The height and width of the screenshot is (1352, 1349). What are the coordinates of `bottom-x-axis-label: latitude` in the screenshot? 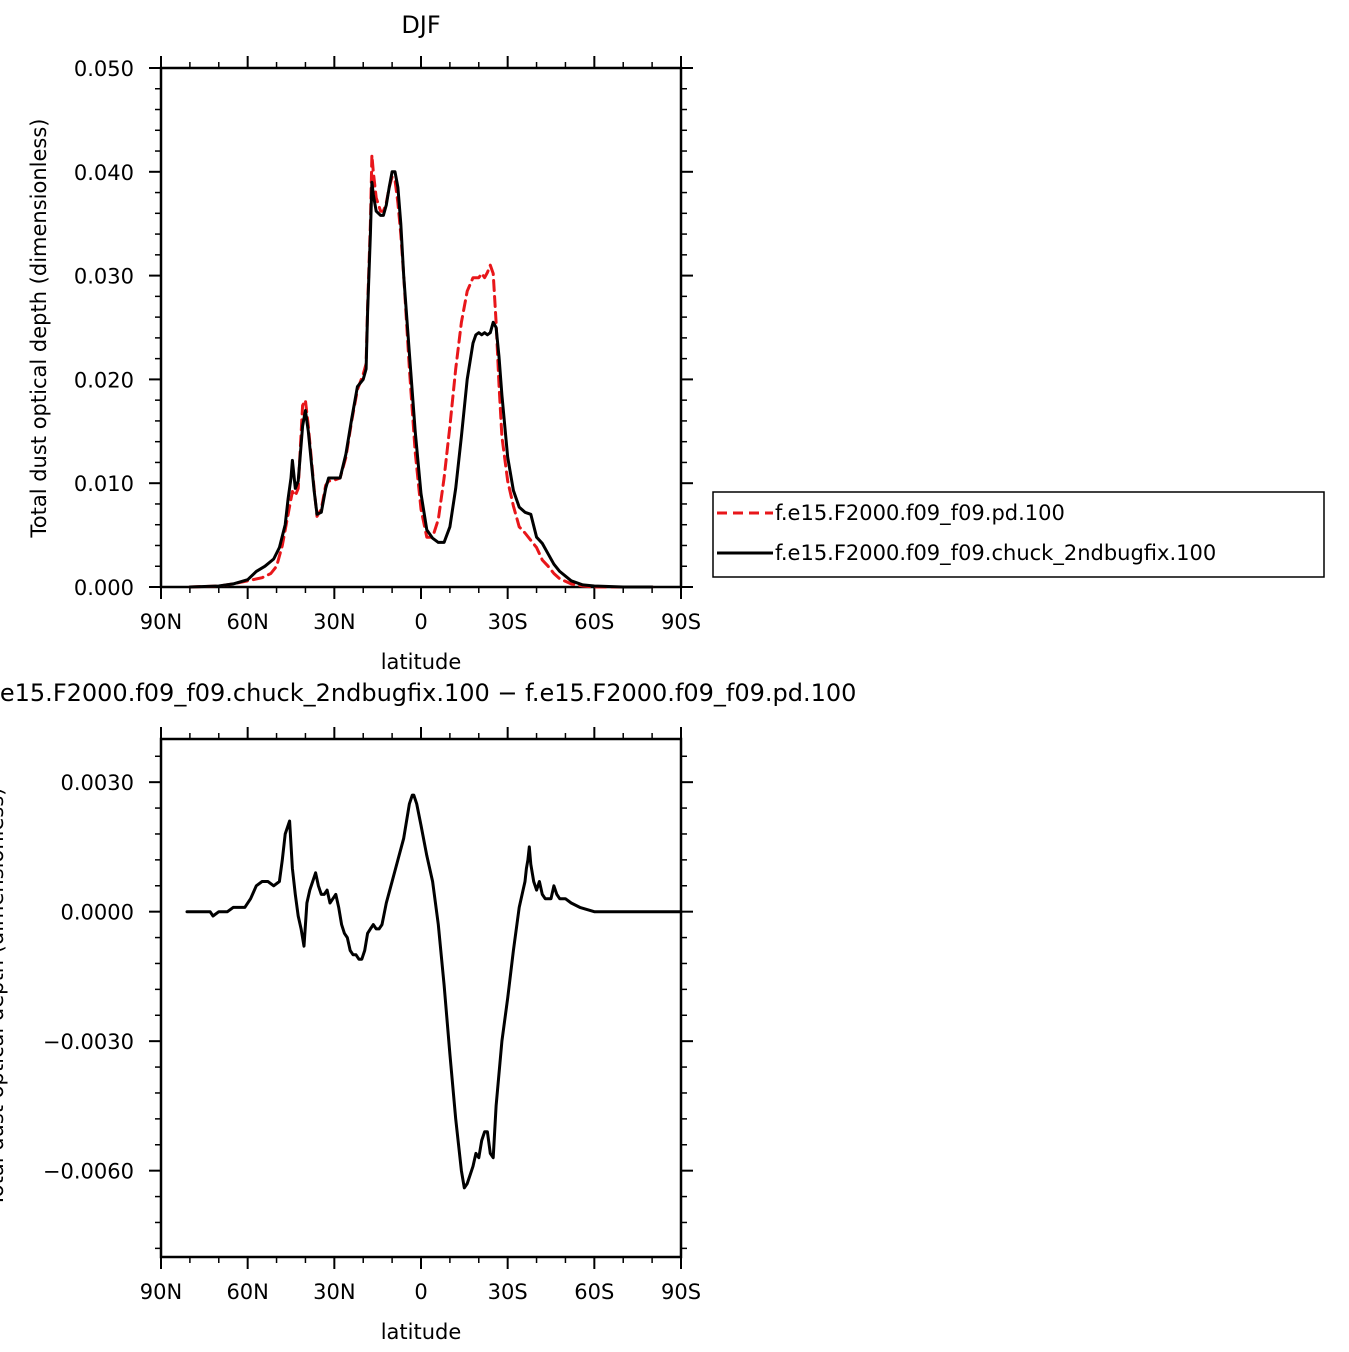 It's located at (421, 1332).